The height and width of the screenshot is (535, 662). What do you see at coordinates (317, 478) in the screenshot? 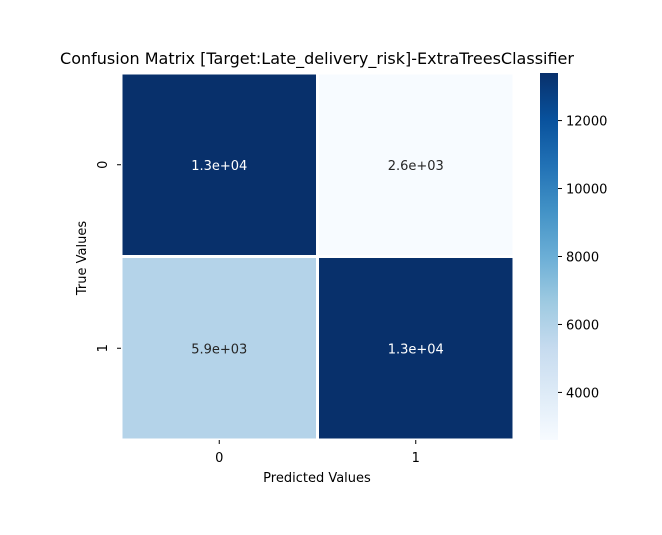
I see `x-axis-label: Predicted Values` at bounding box center [317, 478].